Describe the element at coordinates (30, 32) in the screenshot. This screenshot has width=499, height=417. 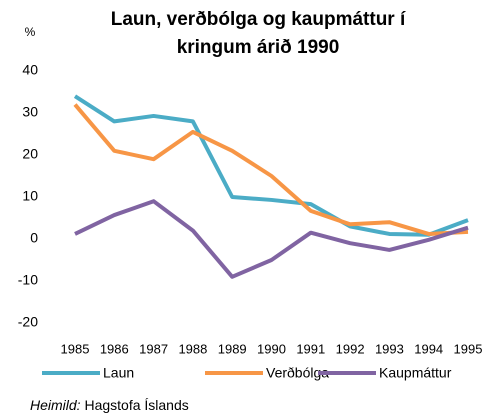
I see `y-axis-label: %` at that location.